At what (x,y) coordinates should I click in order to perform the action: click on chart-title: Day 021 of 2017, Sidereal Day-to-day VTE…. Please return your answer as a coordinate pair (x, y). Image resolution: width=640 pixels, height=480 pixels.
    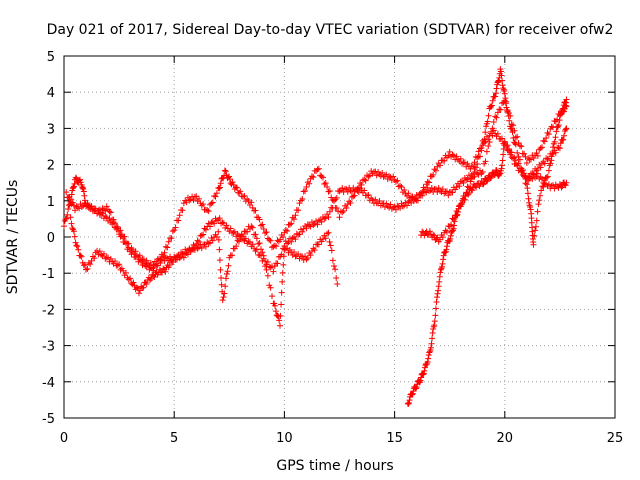
    Looking at the image, I should click on (330, 30).